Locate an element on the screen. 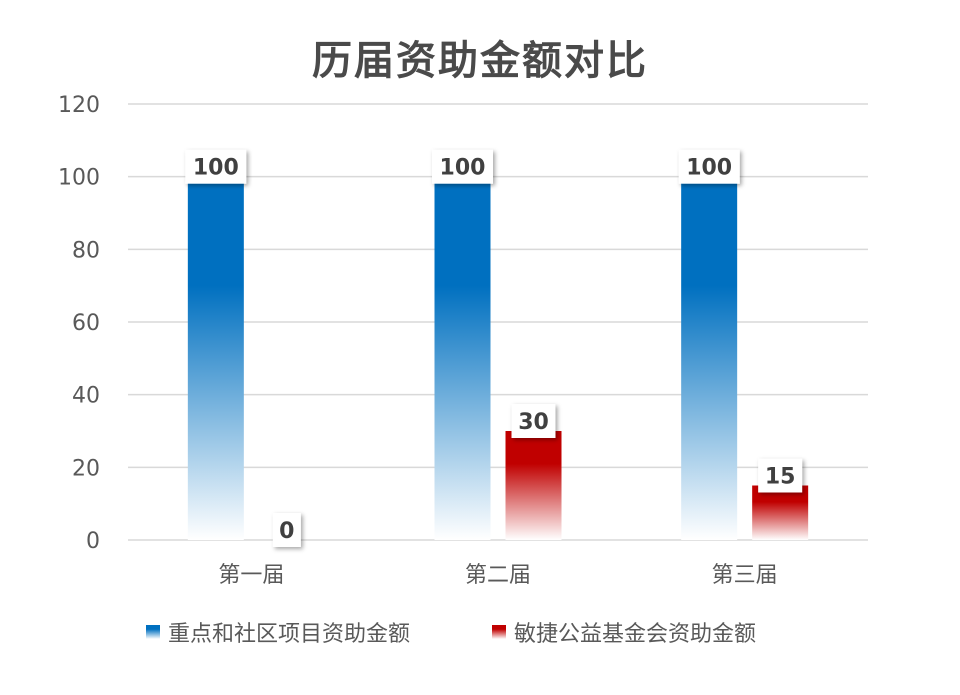 The image size is (960, 695). y-axis-ticks: 0 20 40 60 80 100 120 is located at coordinates (79, 323).